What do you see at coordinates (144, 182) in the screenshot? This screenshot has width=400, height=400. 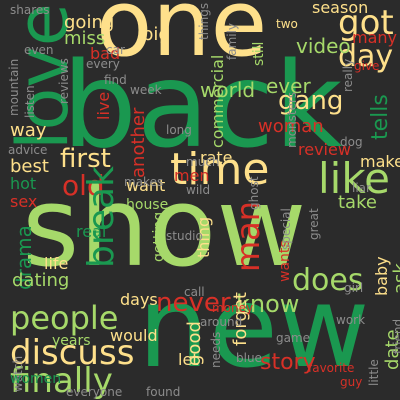 I see `word-makes: makes` at bounding box center [144, 182].